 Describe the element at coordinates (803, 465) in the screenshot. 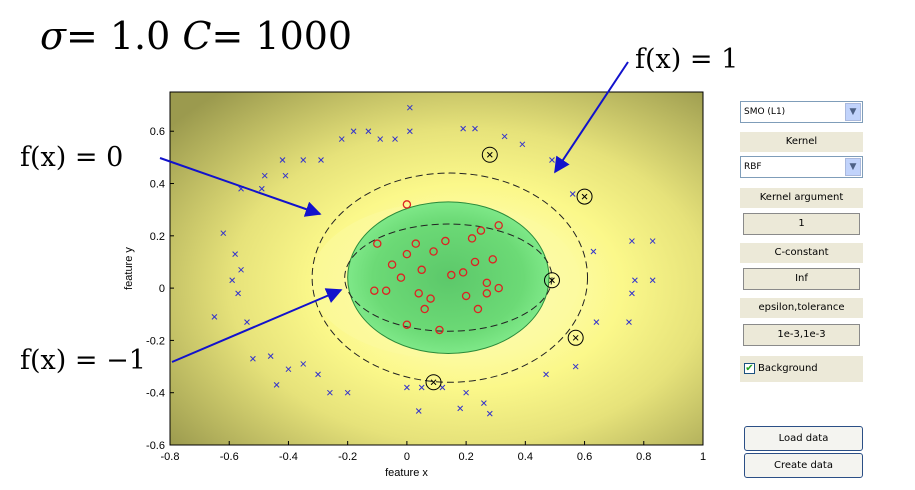

I see `create-data-button: Create data` at that location.